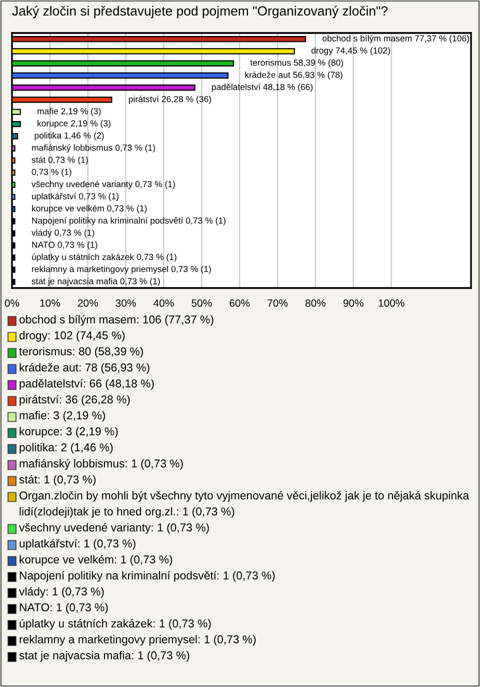 Image resolution: width=480 pixels, height=687 pixels. Describe the element at coordinates (75, 197) in the screenshot. I see `category-label: uplatkářství 0,73 % (1)` at that location.